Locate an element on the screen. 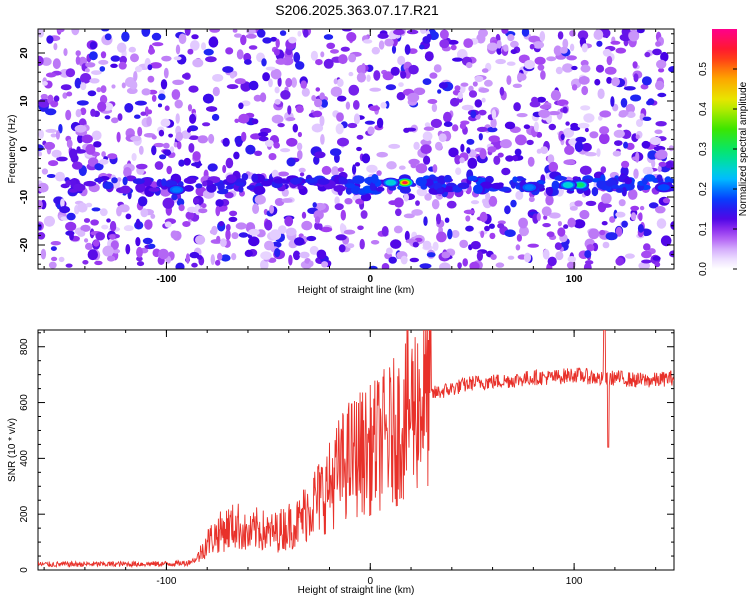 The height and width of the screenshot is (600, 750). y-axis-label: Frequency (Hz) is located at coordinates (12, 149).